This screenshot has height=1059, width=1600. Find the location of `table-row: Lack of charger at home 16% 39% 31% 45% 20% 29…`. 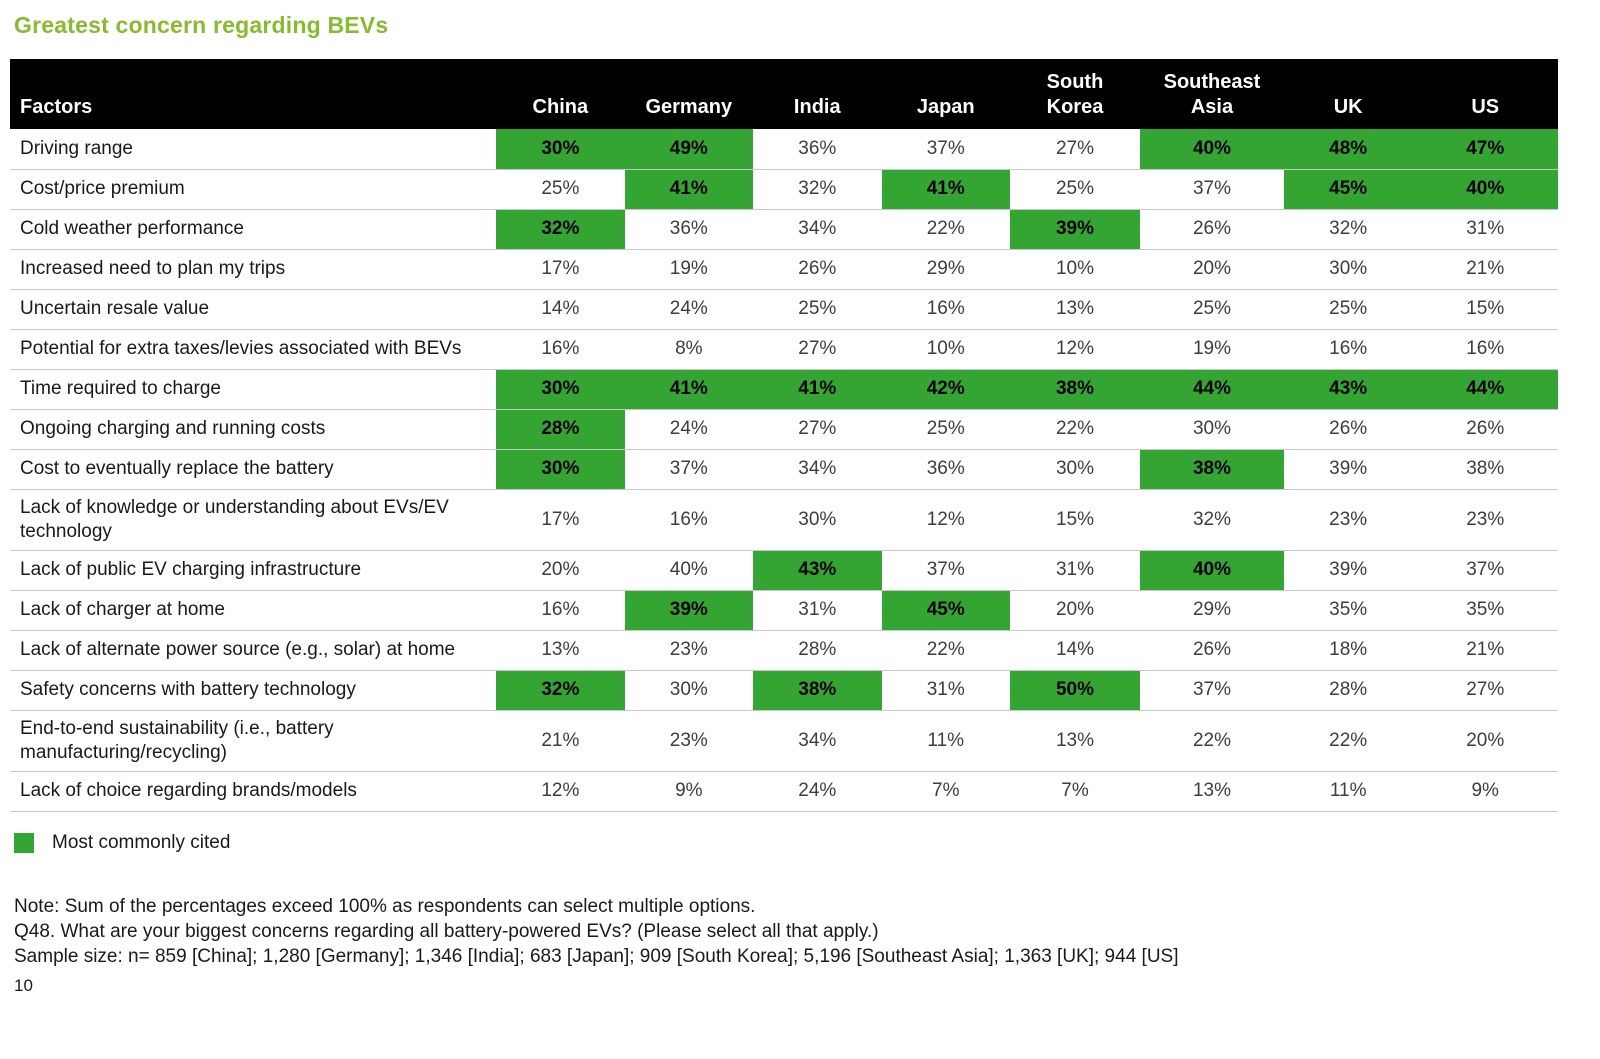

table-row: Lack of charger at home 16% 39% 31% 45% 20% 29… is located at coordinates (784, 610).